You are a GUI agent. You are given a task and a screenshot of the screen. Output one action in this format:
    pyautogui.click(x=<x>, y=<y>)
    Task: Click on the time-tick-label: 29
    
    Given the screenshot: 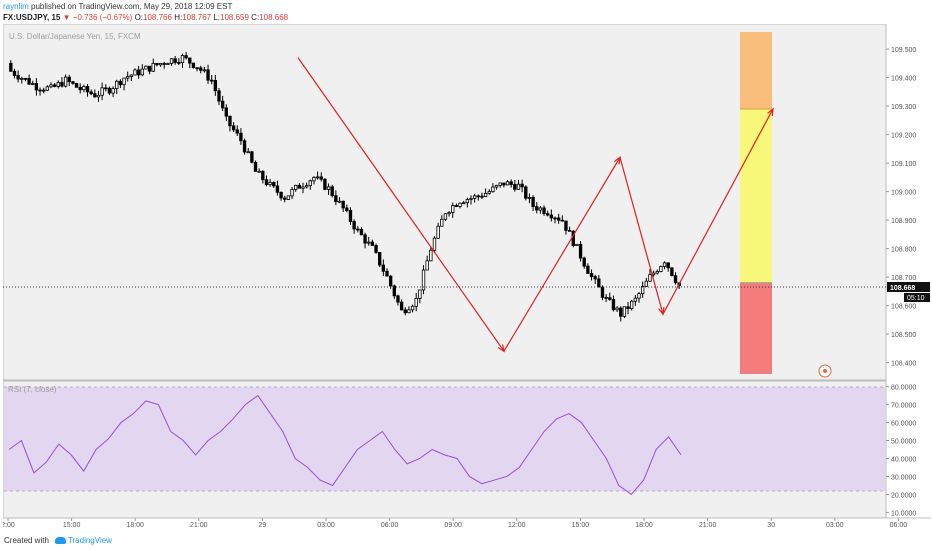 What is the action you would take?
    pyautogui.click(x=263, y=525)
    